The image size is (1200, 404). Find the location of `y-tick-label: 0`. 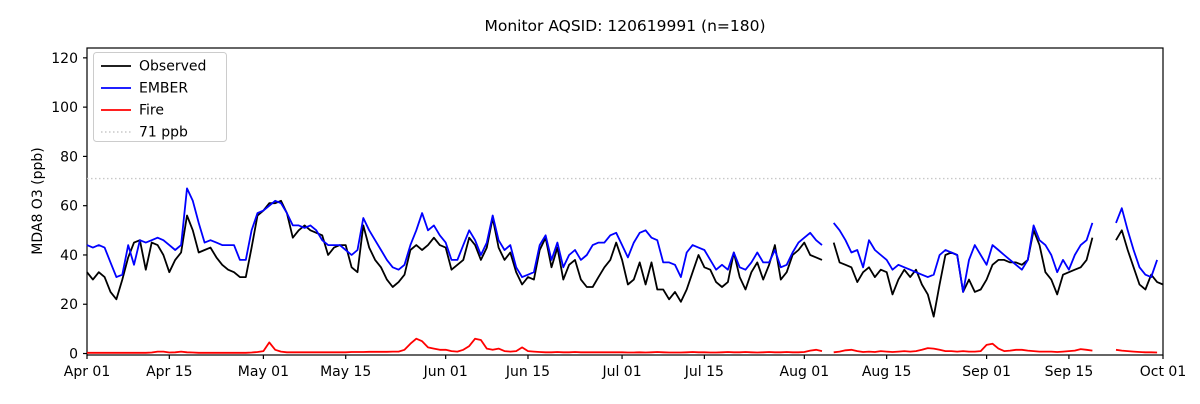

y-tick-label: 0 is located at coordinates (73, 355).